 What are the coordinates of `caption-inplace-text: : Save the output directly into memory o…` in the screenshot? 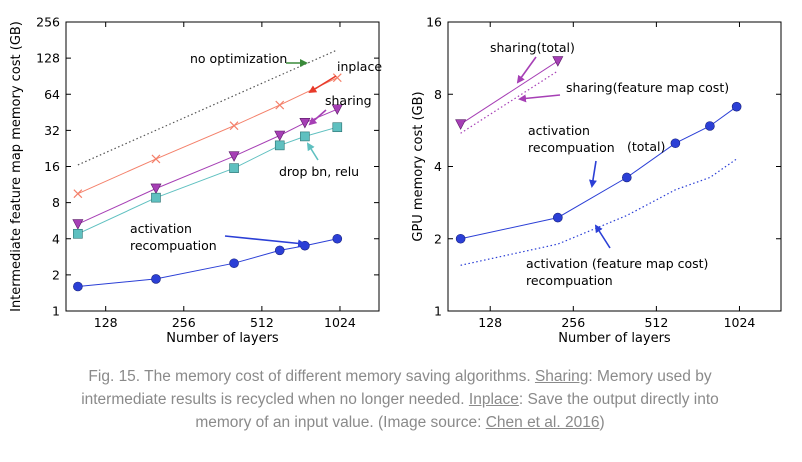 It's located at (457, 411).